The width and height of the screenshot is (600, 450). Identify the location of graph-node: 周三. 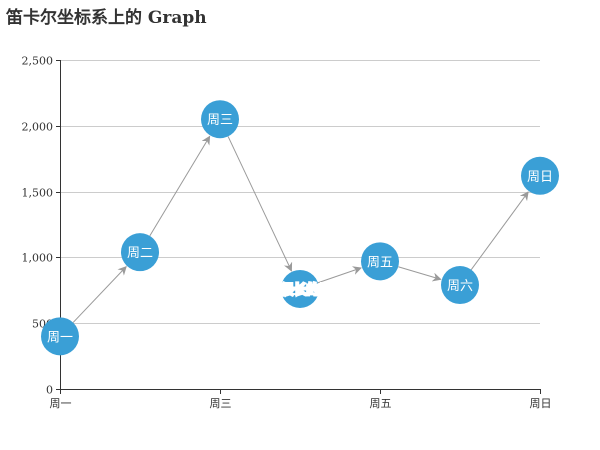
(220, 119).